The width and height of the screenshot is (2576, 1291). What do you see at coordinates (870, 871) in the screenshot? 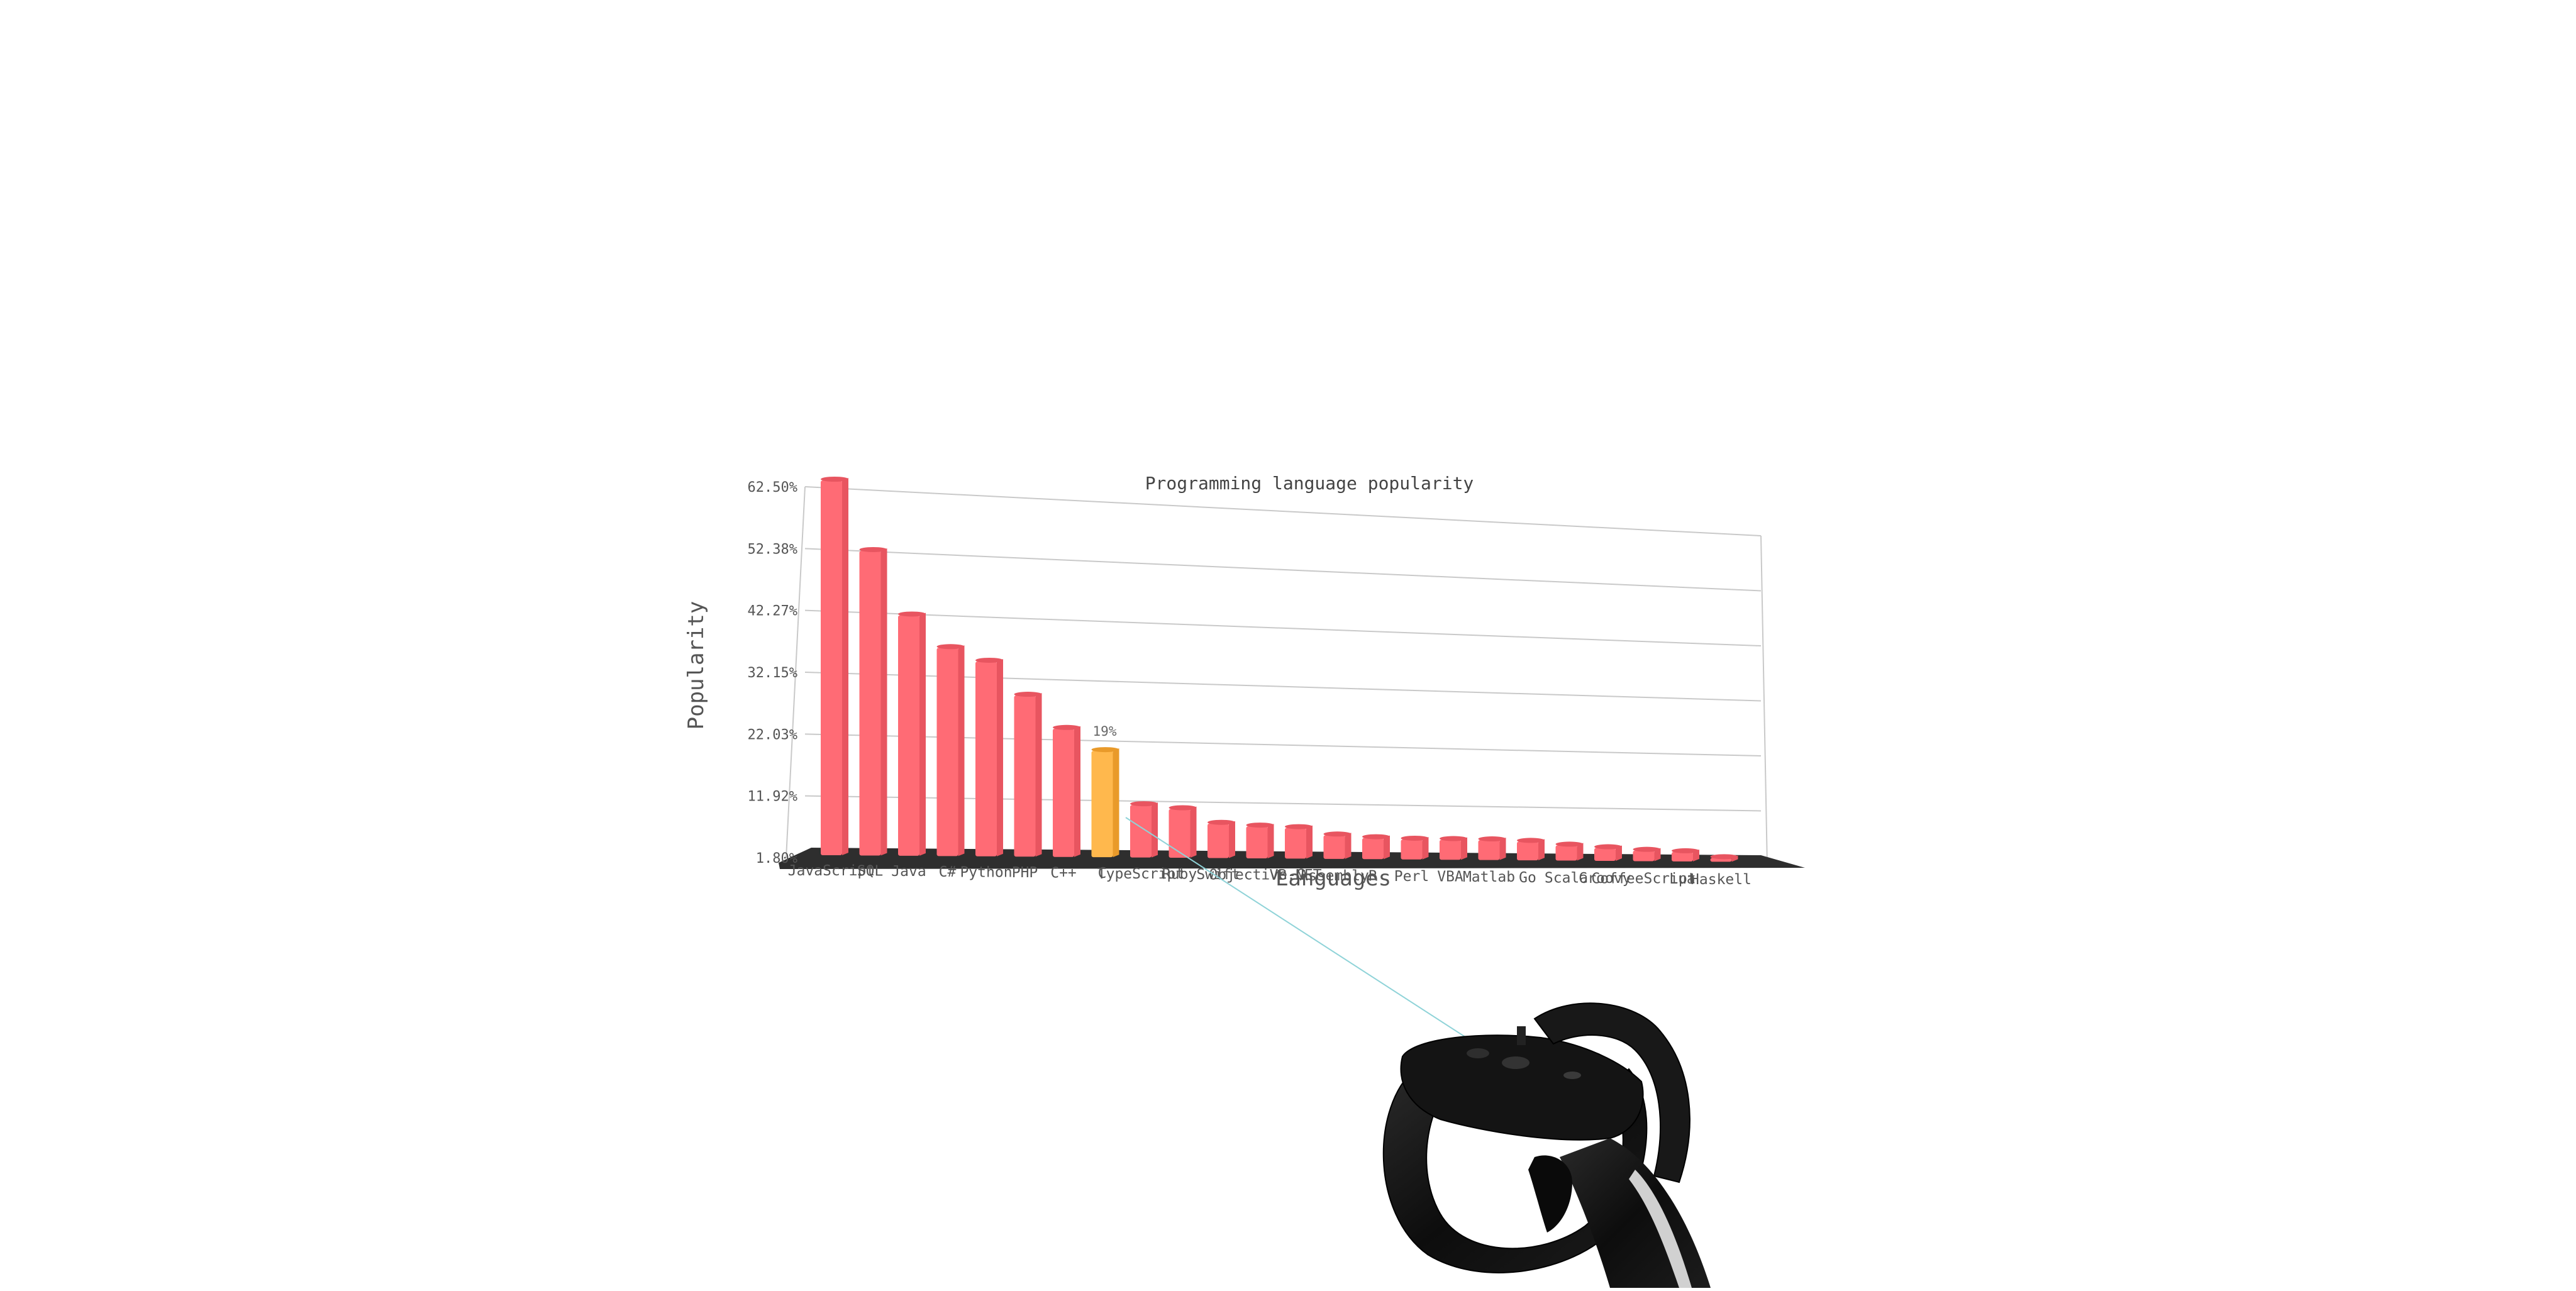
I see `x-tick-label: SQL` at bounding box center [870, 871].